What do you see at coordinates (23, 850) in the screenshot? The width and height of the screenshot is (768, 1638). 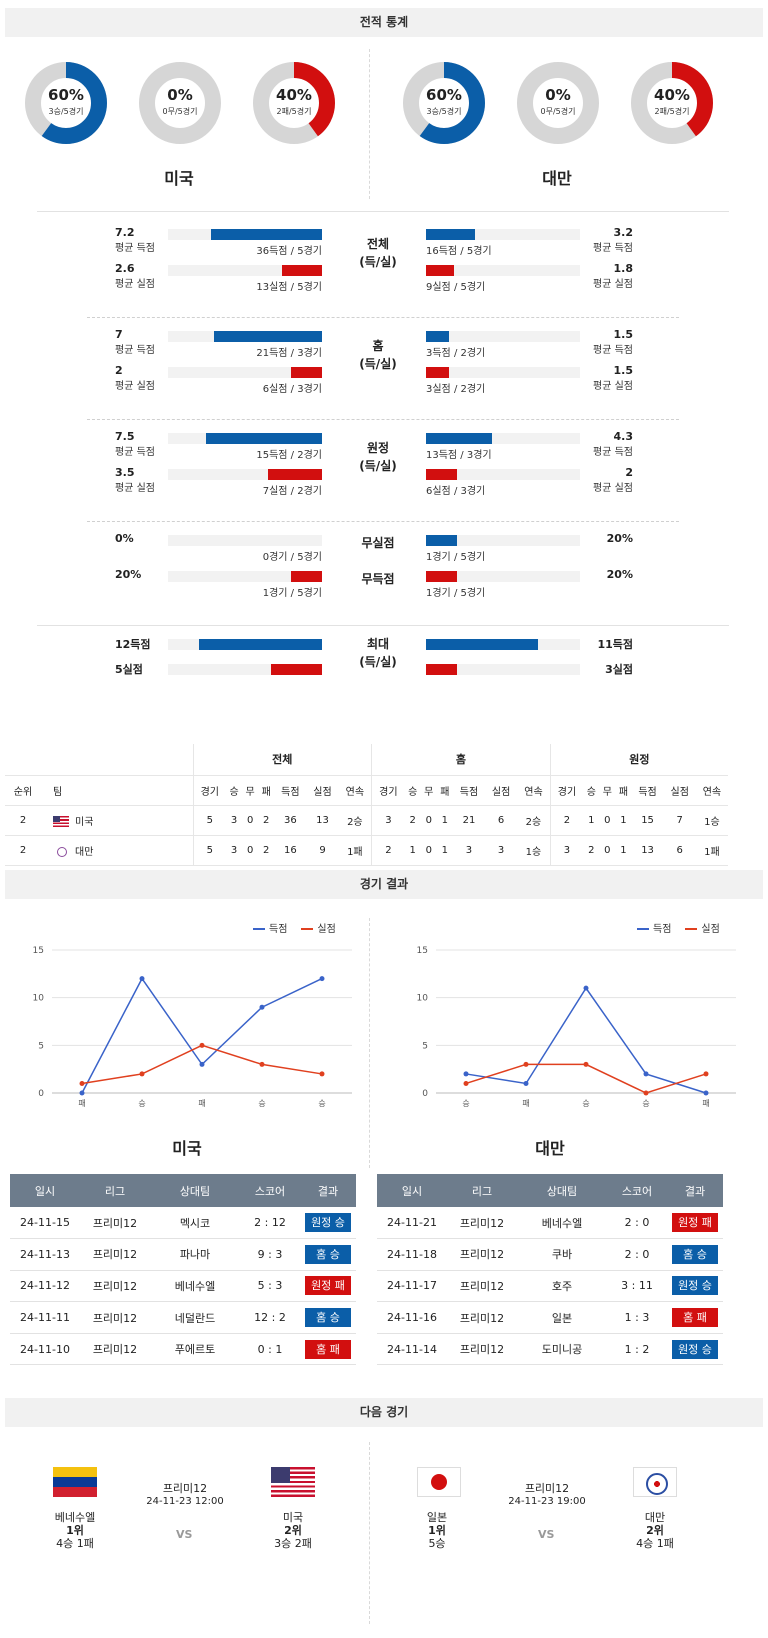 I see `rank-cell: 2` at bounding box center [23, 850].